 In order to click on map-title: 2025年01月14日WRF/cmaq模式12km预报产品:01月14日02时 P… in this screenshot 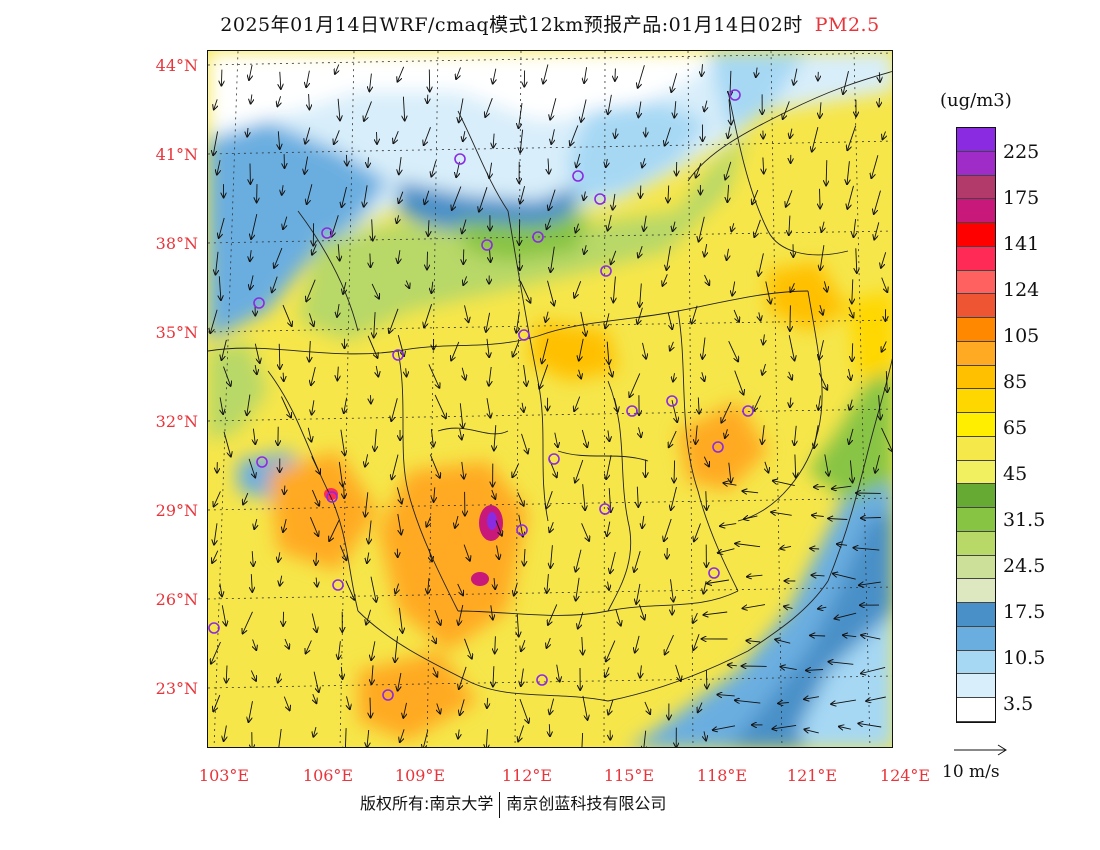, I will do `click(550, 23)`.